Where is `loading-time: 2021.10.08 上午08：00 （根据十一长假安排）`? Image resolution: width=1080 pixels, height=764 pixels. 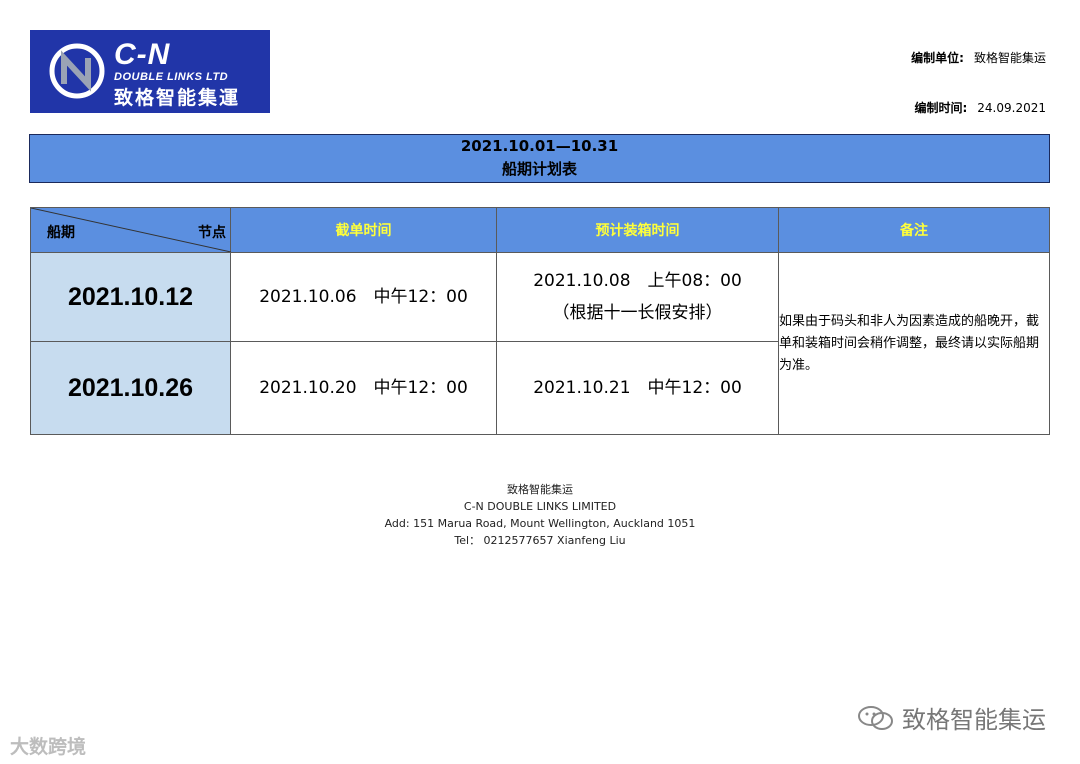
loading-time: 2021.10.08 上午08：00 （根据十一长假安排） is located at coordinates (637, 297).